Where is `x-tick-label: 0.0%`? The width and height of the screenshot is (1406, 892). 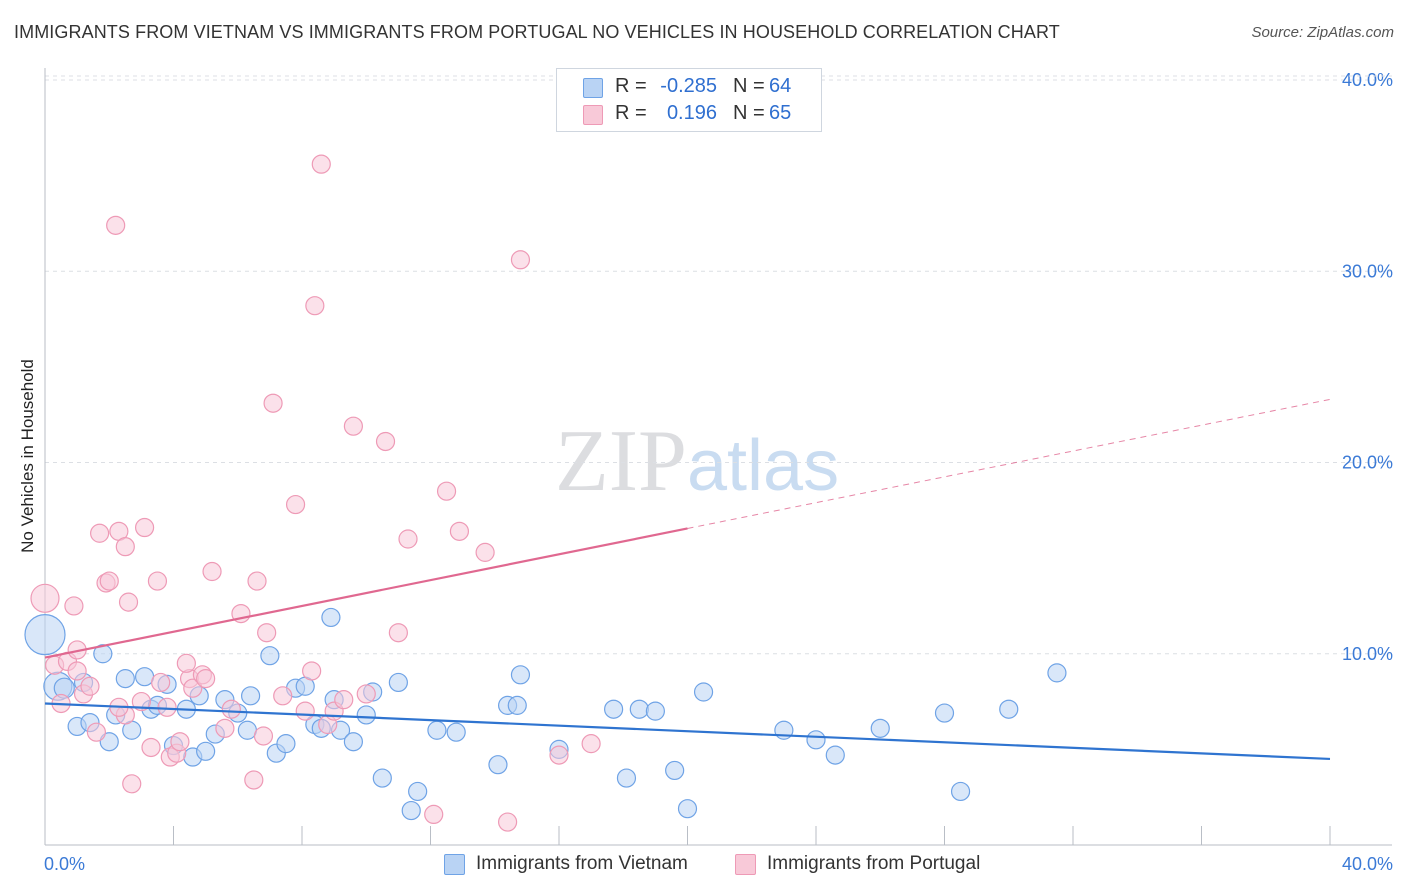 x-tick-label: 0.0% is located at coordinates (64, 864).